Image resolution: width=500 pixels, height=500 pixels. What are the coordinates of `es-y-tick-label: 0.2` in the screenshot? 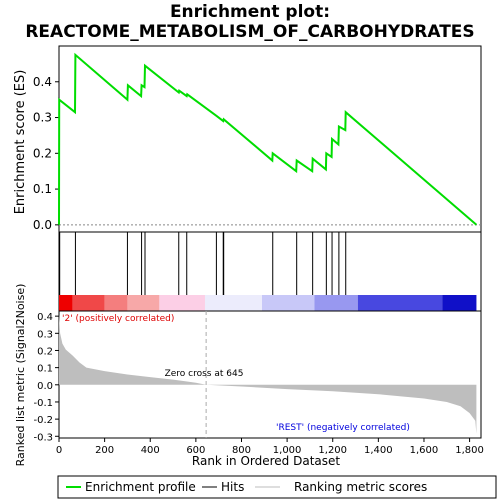 It's located at (42, 153).